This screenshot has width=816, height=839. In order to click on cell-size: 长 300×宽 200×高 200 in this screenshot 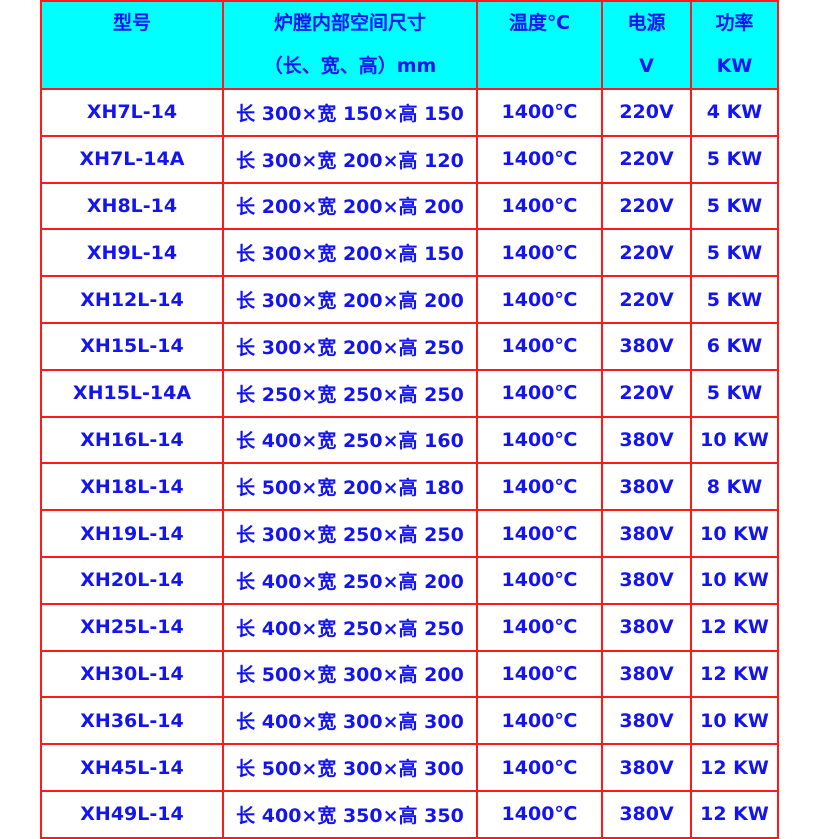, I will do `click(350, 299)`.